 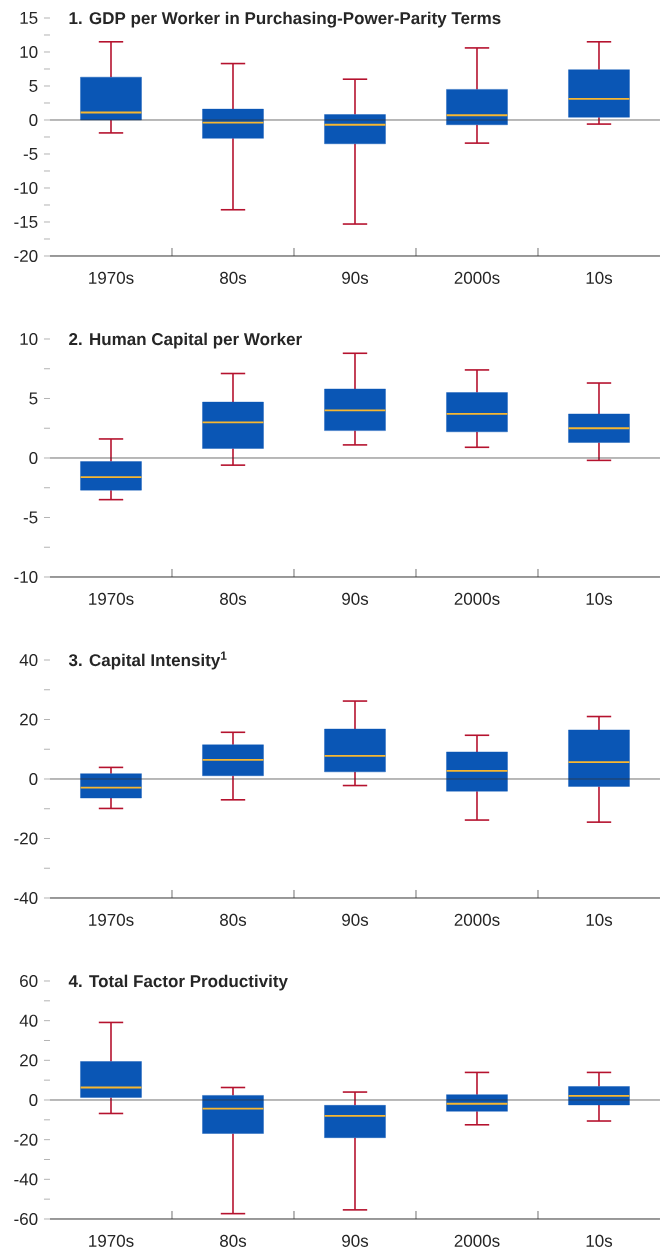 What do you see at coordinates (26, 1219) in the screenshot?
I see `y-tick-label: -60` at bounding box center [26, 1219].